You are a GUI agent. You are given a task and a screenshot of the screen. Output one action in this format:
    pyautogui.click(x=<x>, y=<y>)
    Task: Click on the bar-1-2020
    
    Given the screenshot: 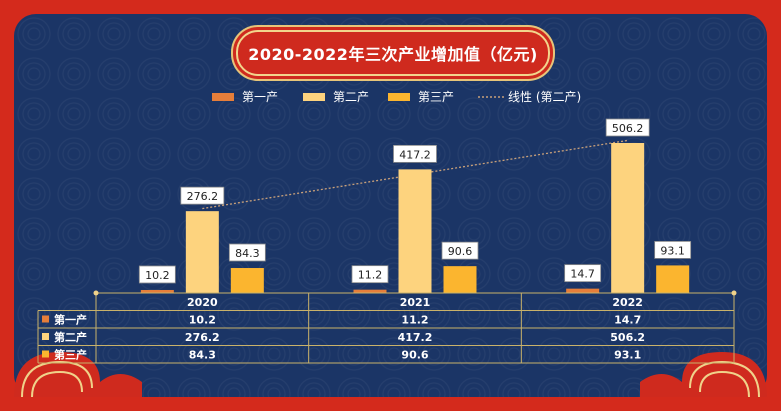 What is the action you would take?
    pyautogui.click(x=157, y=291)
    